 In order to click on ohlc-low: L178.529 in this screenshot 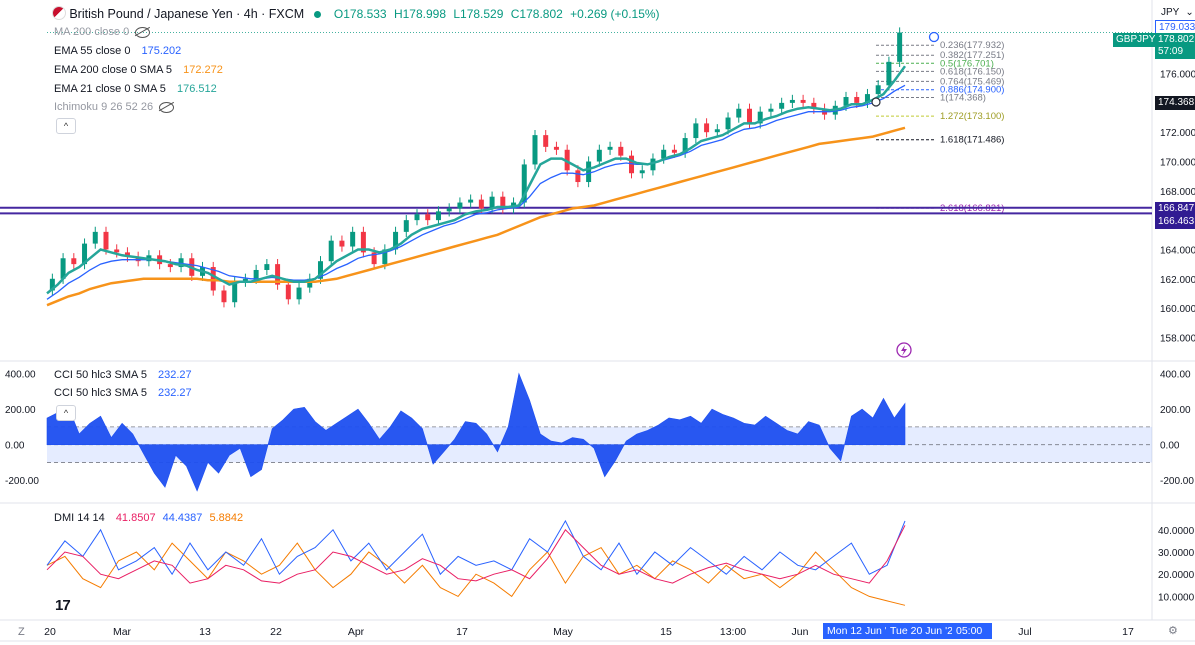, I will do `click(478, 14)`.